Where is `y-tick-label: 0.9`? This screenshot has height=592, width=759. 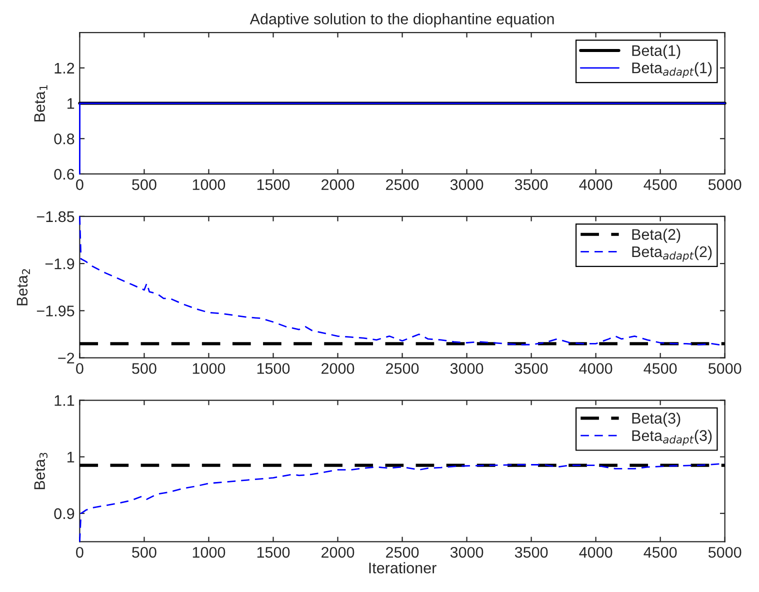
y-tick-label: 0.9 is located at coordinates (64, 514).